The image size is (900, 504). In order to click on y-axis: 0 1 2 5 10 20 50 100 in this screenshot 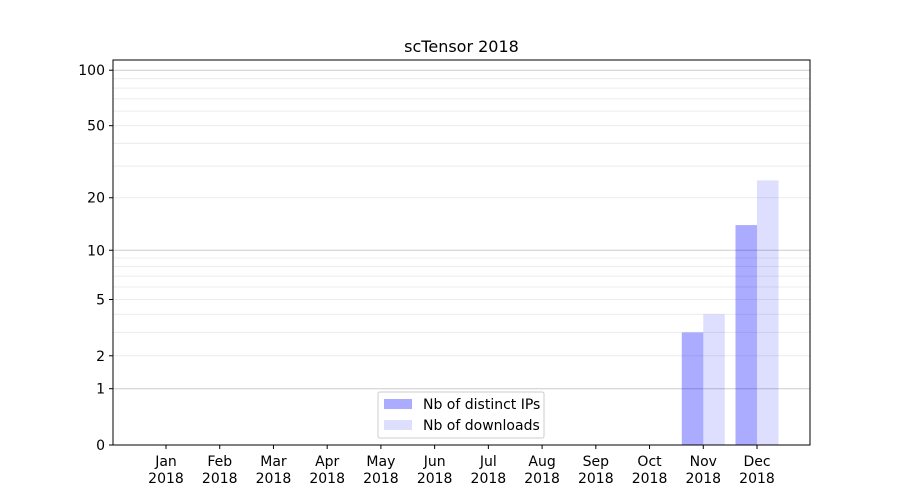, I will do `click(95, 258)`.